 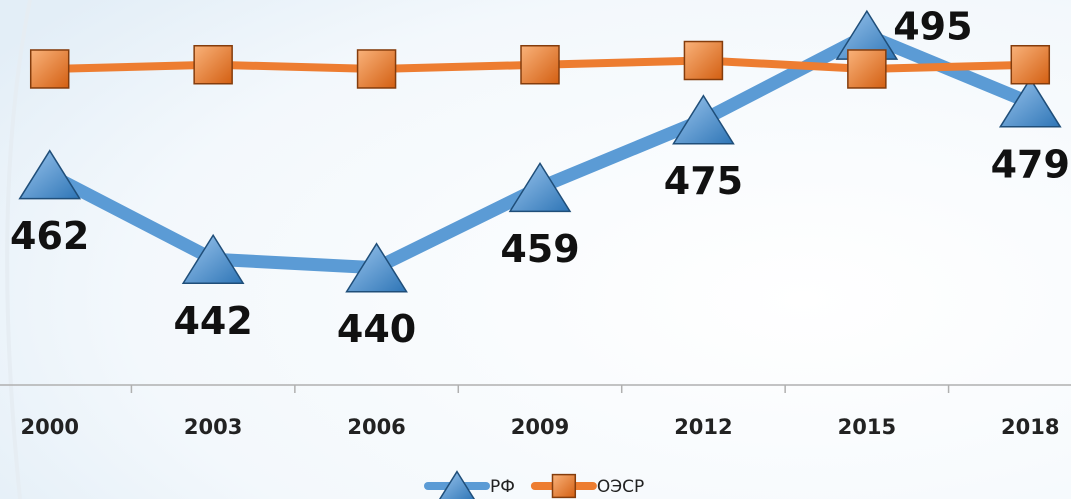 What do you see at coordinates (620, 487) in the screenshot?
I see `legend-label: ОЭСР` at bounding box center [620, 487].